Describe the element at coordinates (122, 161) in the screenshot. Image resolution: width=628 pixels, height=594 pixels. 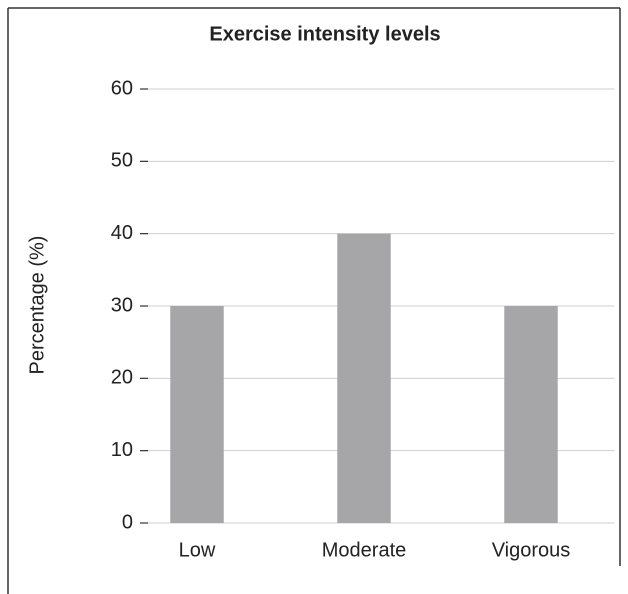
I see `y-tick-label: 50` at that location.